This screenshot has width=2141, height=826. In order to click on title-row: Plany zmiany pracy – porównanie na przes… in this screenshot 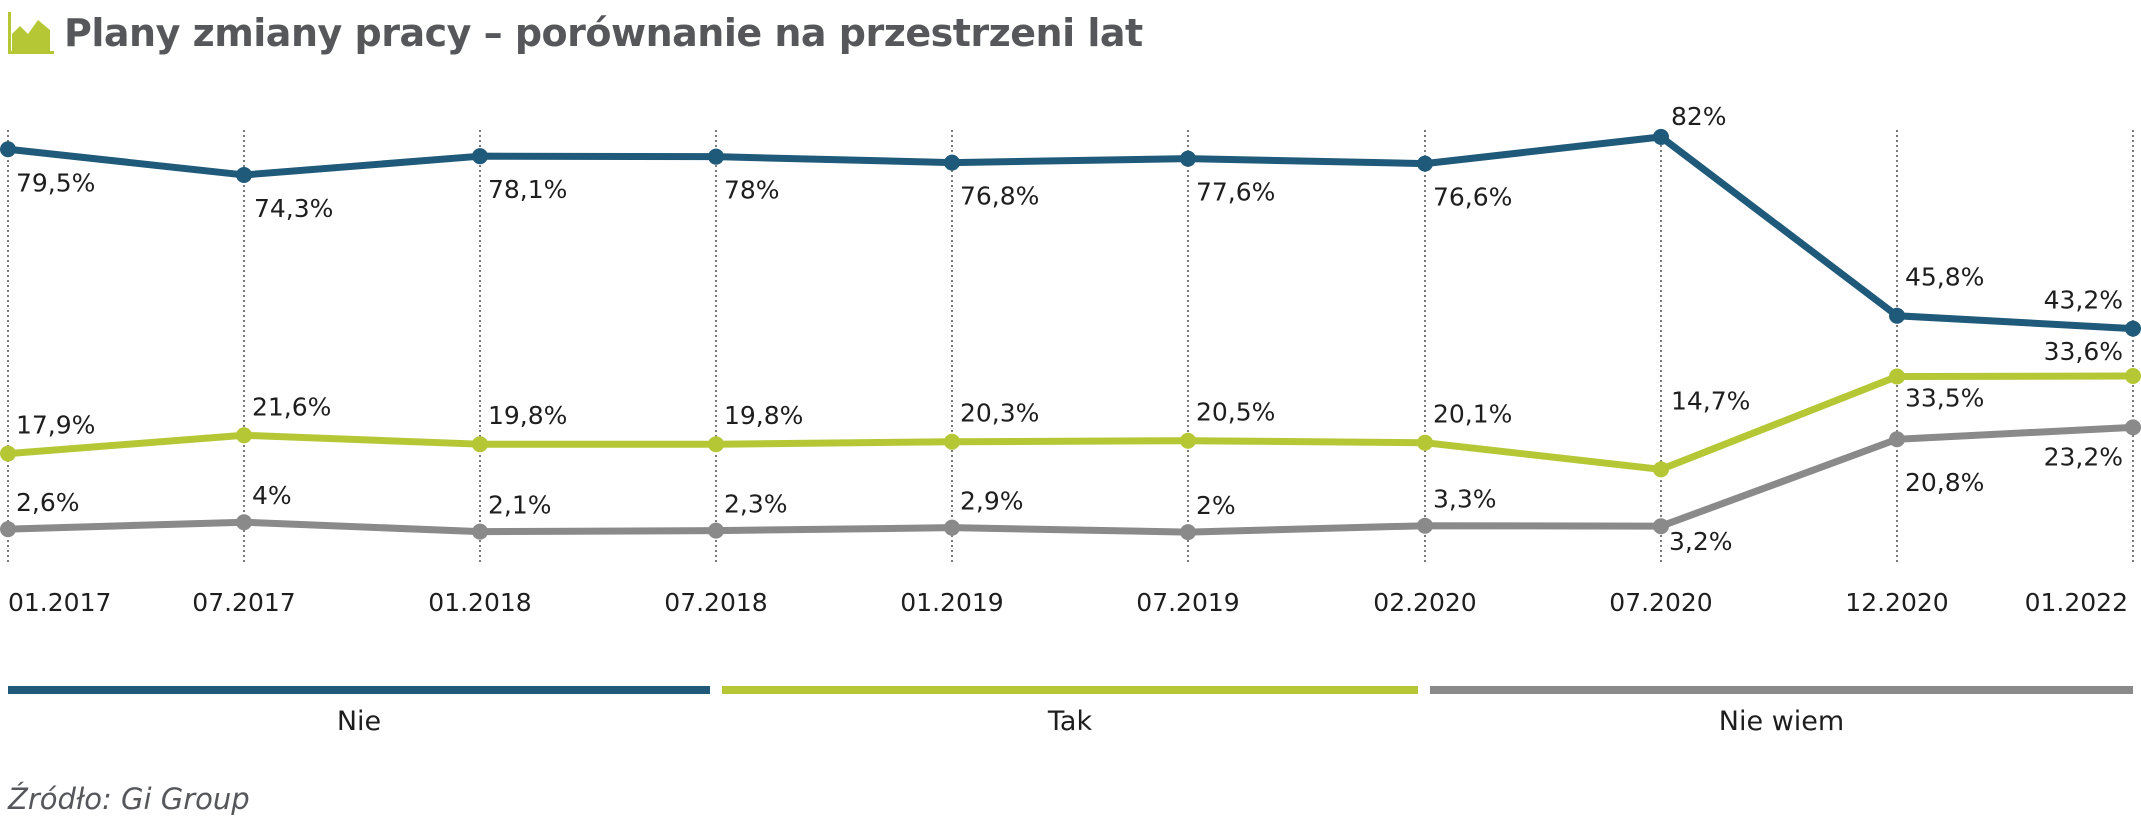, I will do `click(575, 33)`.